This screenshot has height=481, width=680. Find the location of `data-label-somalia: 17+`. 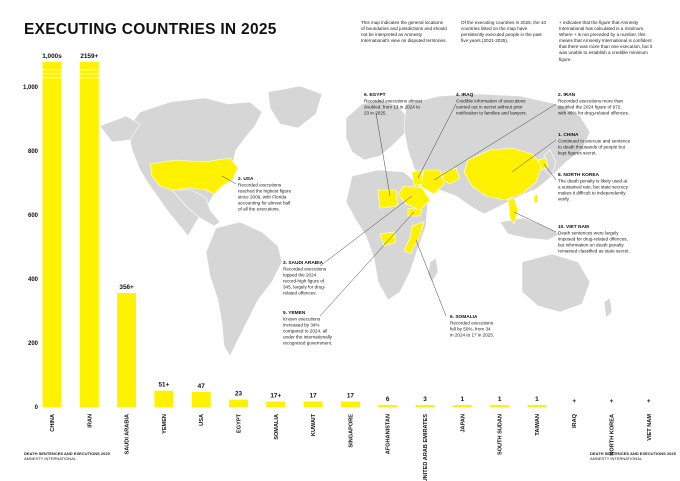

data-label-somalia: 17+ is located at coordinates (275, 396).